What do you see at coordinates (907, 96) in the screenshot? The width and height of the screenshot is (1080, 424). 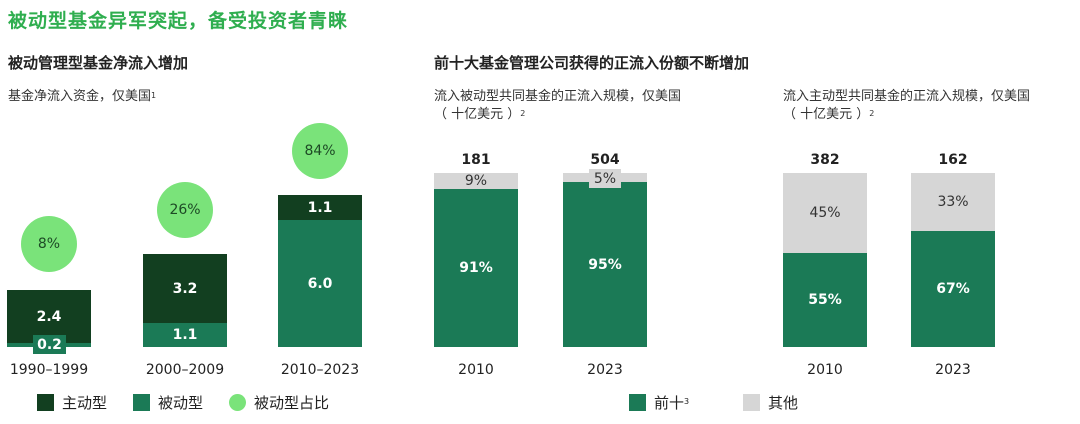 I see `active-subtitle-line1: 流入主动型共同基金的正流入规模，仅美国` at bounding box center [907, 96].